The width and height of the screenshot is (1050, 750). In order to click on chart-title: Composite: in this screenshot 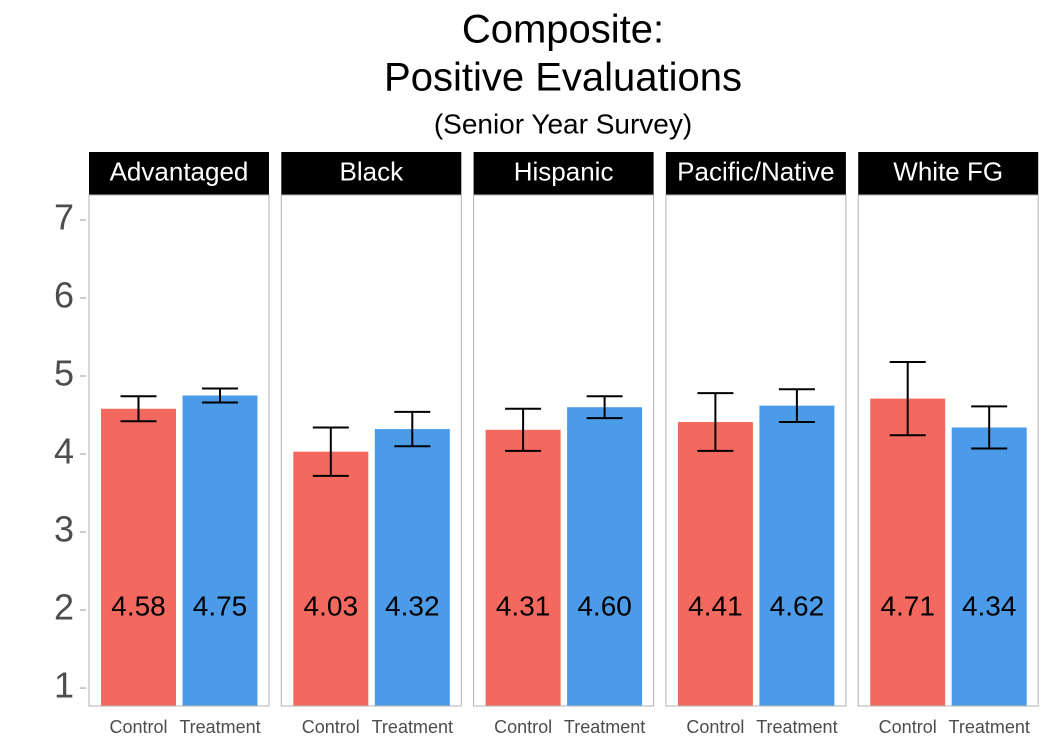, I will do `click(563, 30)`.